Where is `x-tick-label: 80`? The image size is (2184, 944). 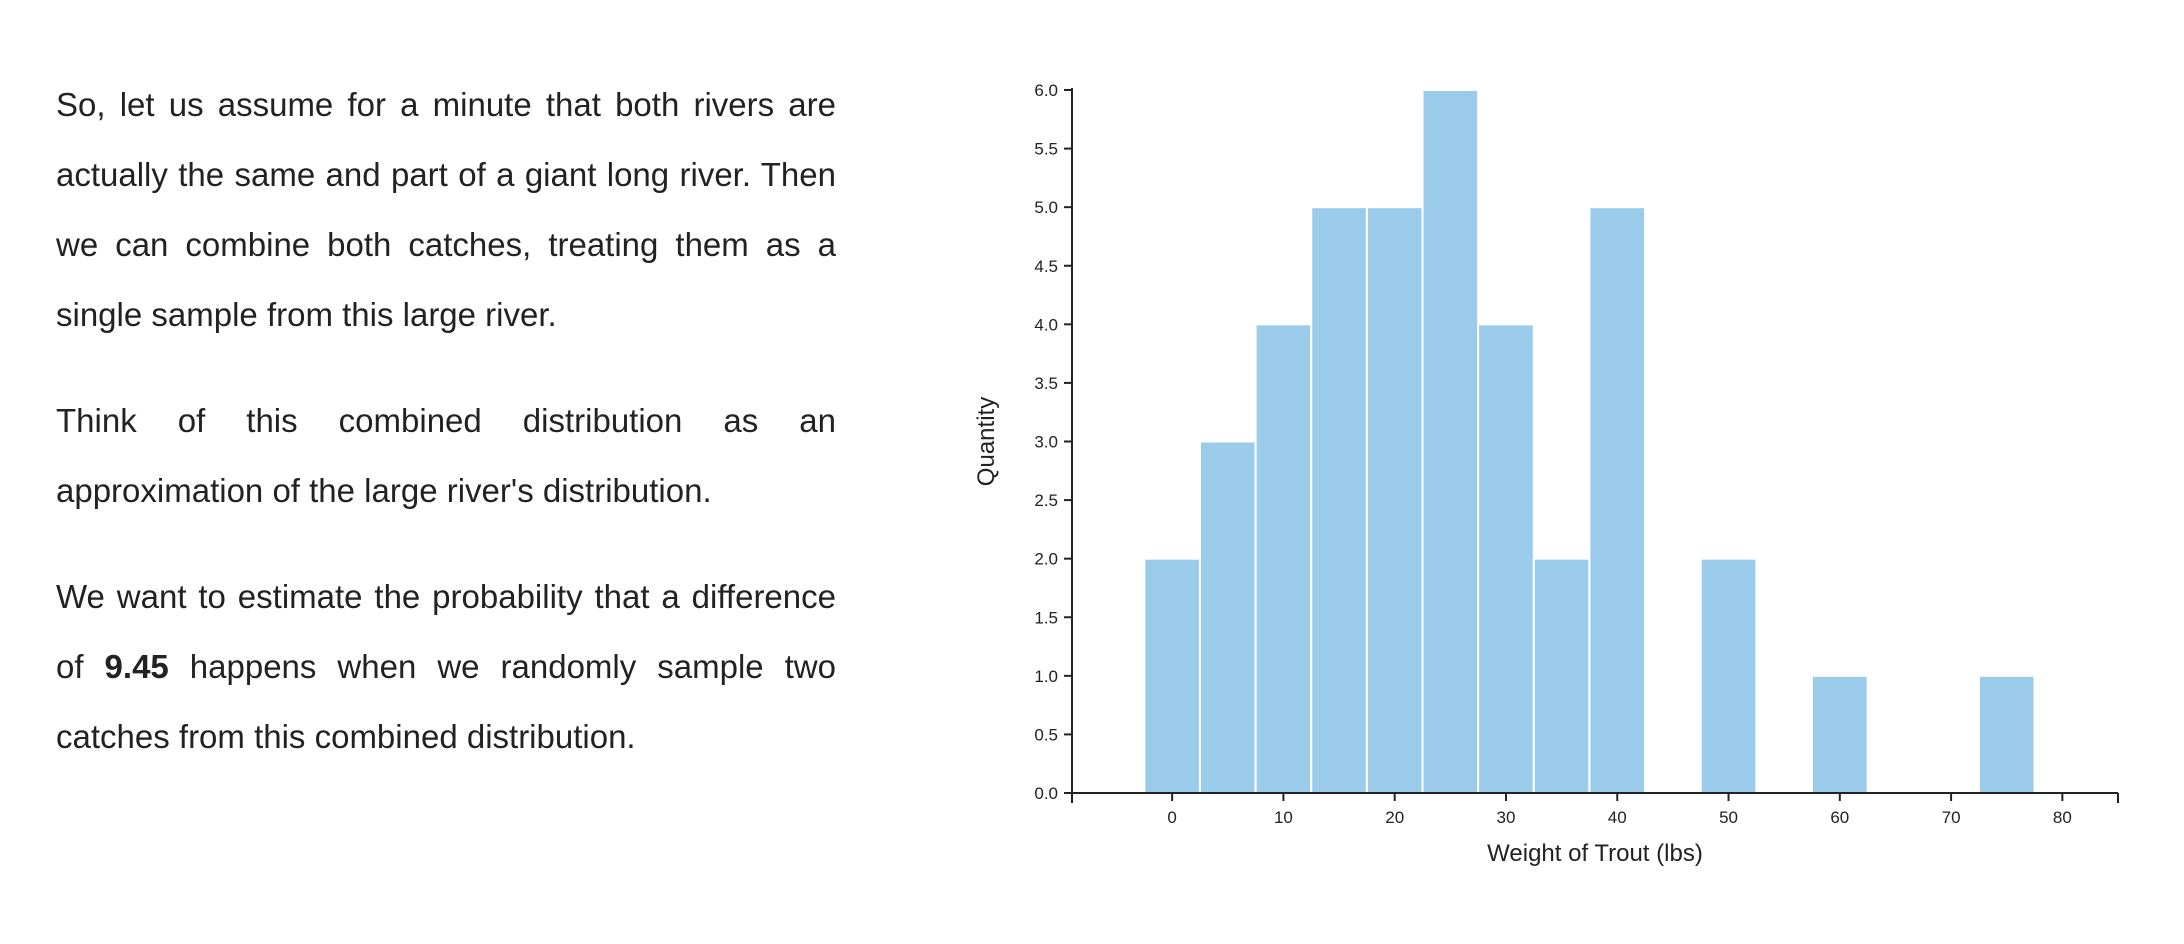 x-tick-label: 80 is located at coordinates (2062, 817).